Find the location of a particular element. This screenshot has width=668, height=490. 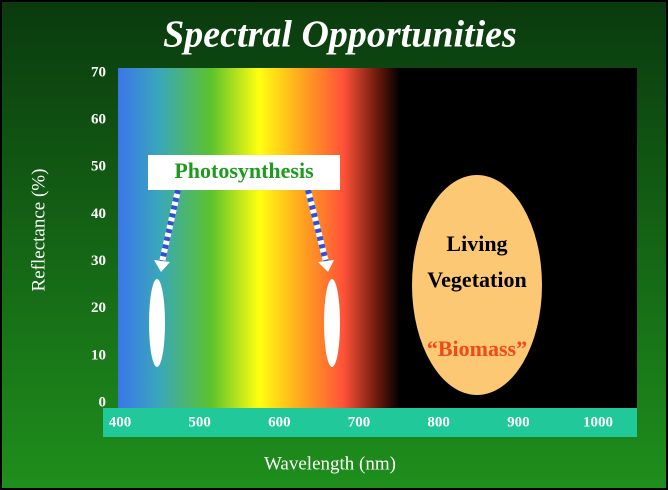

y-axis-label: Reflectance (%) is located at coordinates (38, 230).